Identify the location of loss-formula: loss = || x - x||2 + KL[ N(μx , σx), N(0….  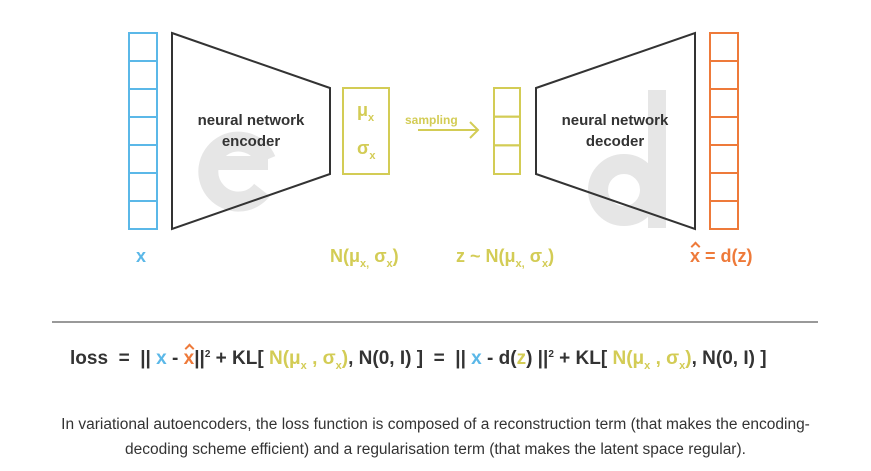
(418, 360).